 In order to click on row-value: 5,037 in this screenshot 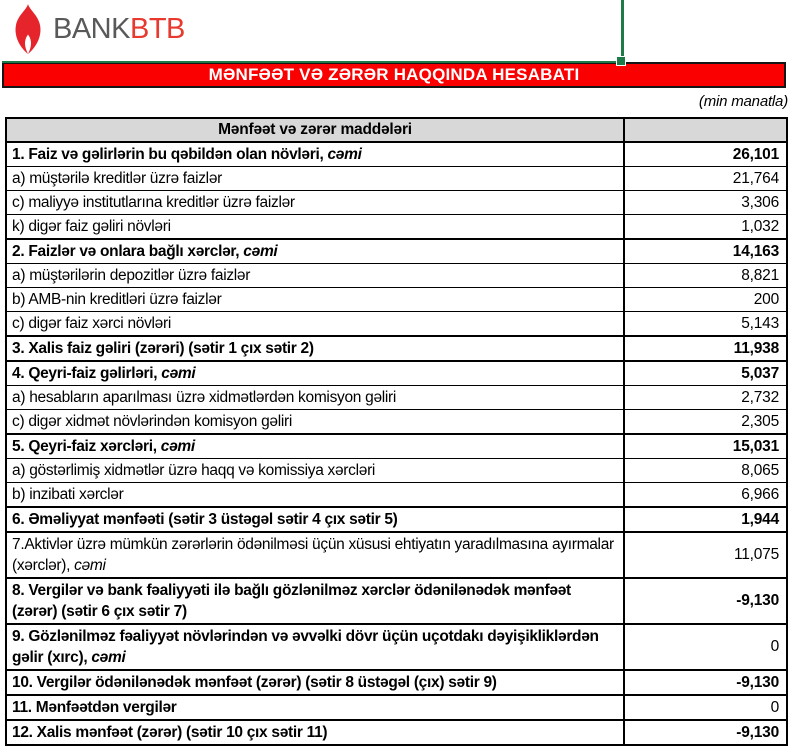, I will do `click(705, 373)`.